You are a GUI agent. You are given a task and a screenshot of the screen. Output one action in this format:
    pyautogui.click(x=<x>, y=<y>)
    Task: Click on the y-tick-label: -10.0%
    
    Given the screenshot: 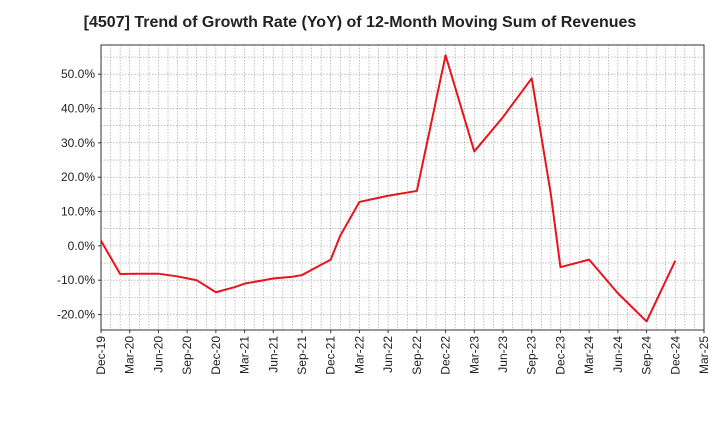 What is the action you would take?
    pyautogui.click(x=76, y=280)
    